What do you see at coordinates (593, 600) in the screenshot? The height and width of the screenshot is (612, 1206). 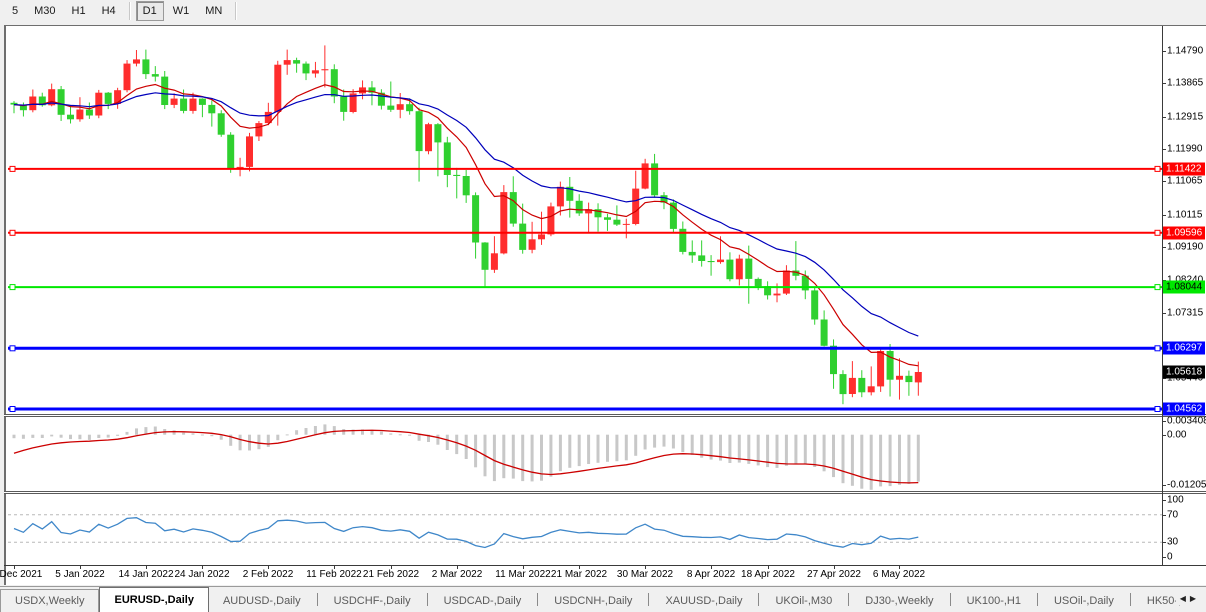 I see `tab-usdcnh-daily: USDCNH-,Daily` at bounding box center [593, 600].